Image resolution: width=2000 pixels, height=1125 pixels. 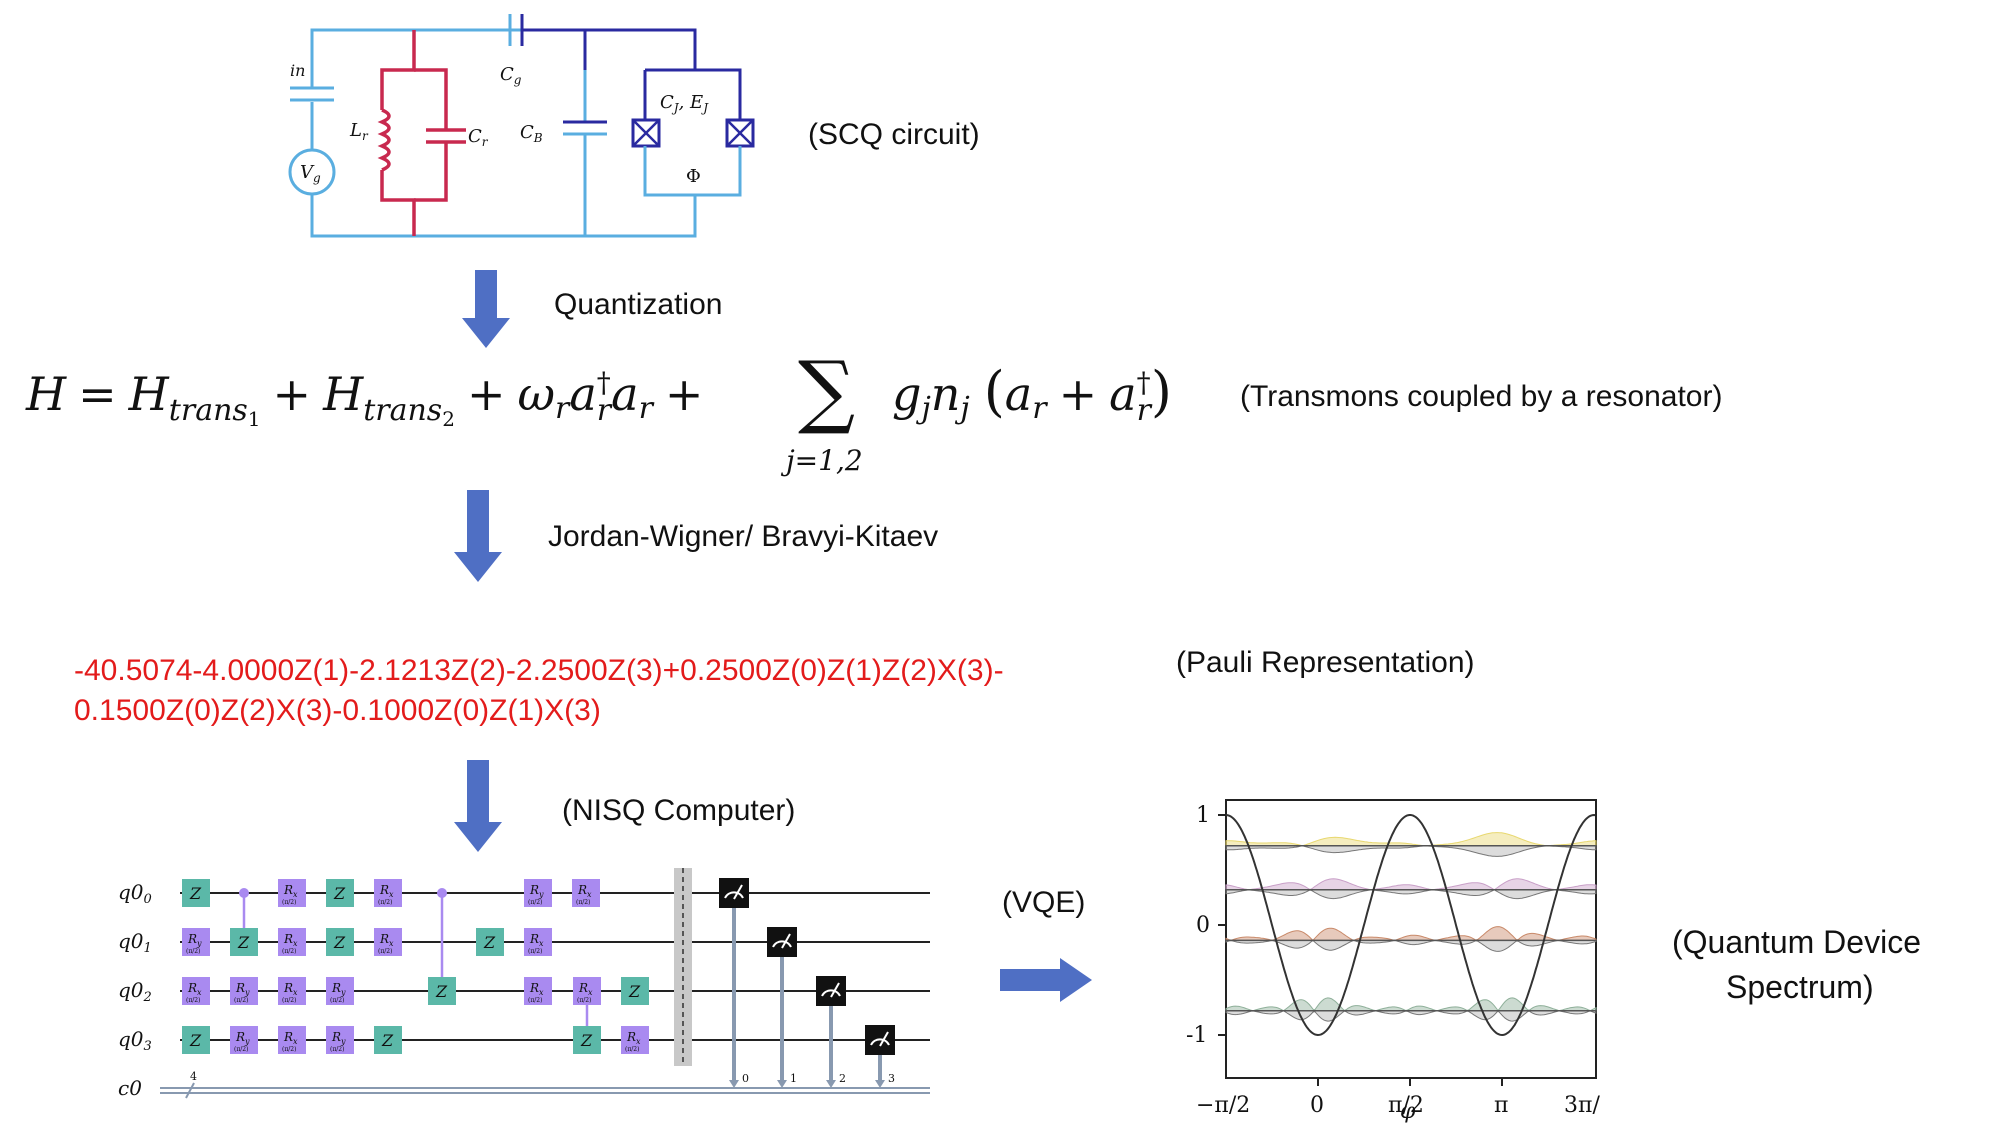 I want to click on x-axis-label: φ, so click(x=1408, y=1111).